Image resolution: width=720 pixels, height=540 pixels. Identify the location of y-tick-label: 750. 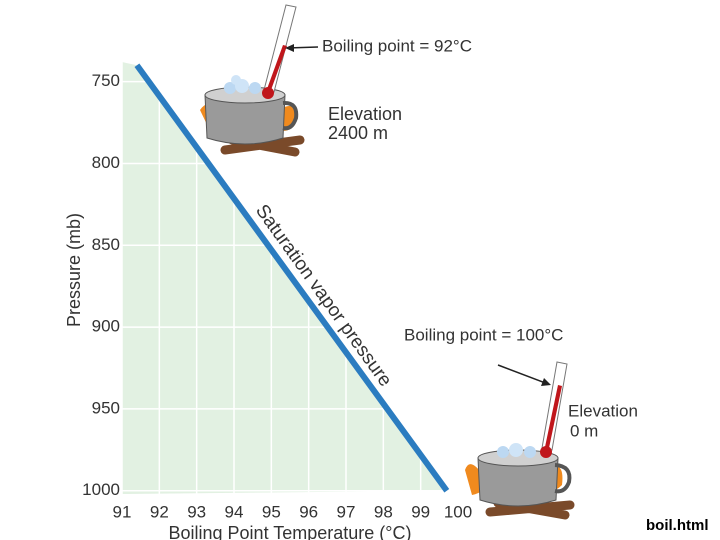
(106, 80).